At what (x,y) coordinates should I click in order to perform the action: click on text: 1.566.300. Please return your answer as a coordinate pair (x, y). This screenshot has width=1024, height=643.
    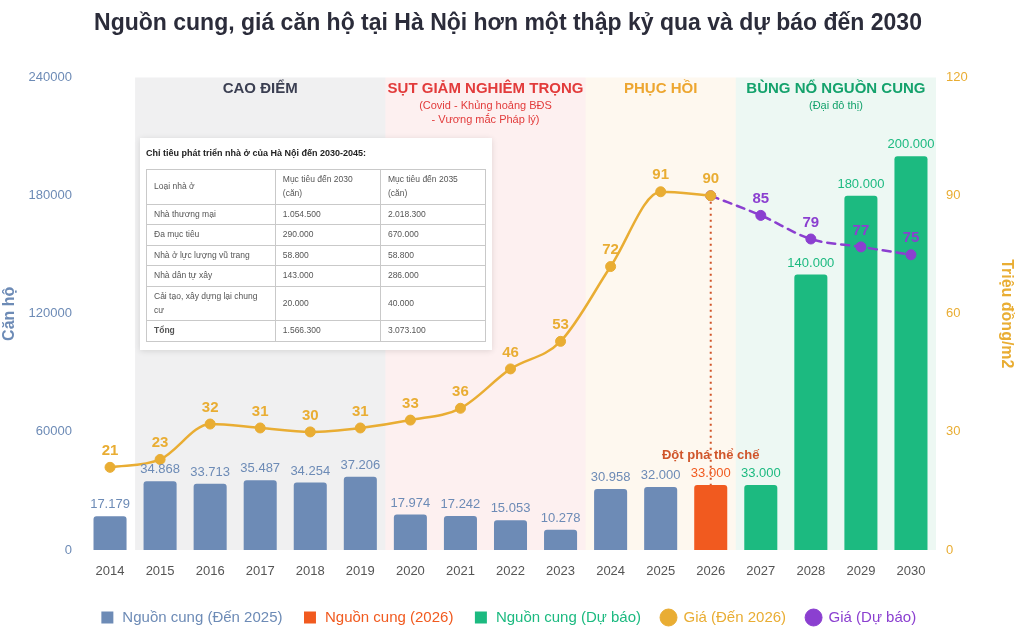
    Looking at the image, I should click on (301, 330).